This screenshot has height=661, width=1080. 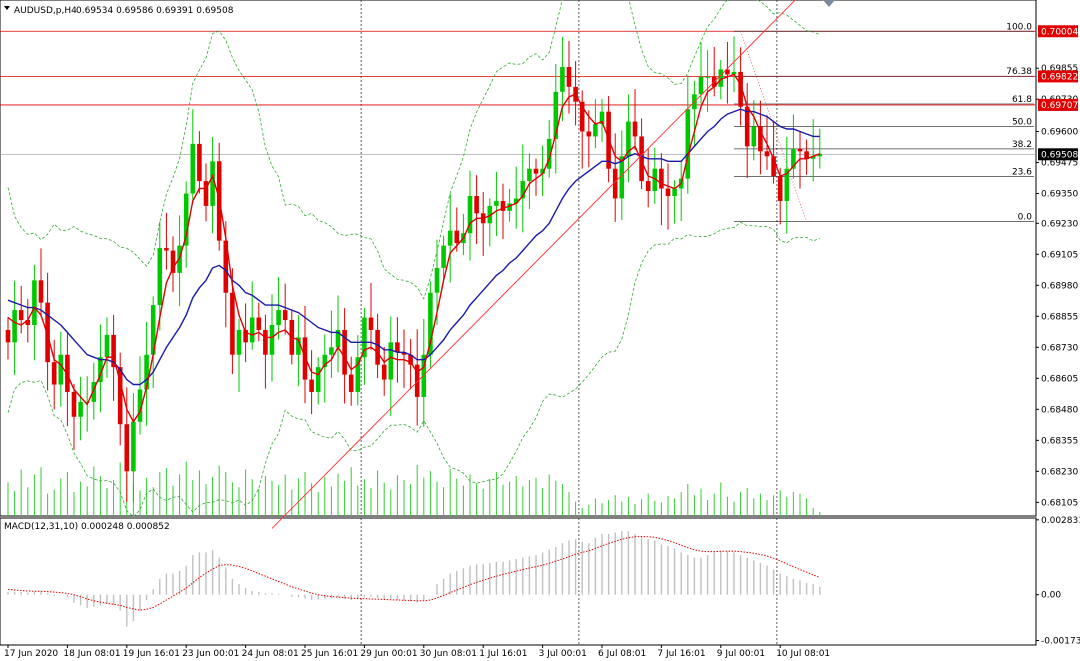 What do you see at coordinates (1059, 224) in the screenshot?
I see `price-tick-label: 0.69230` at bounding box center [1059, 224].